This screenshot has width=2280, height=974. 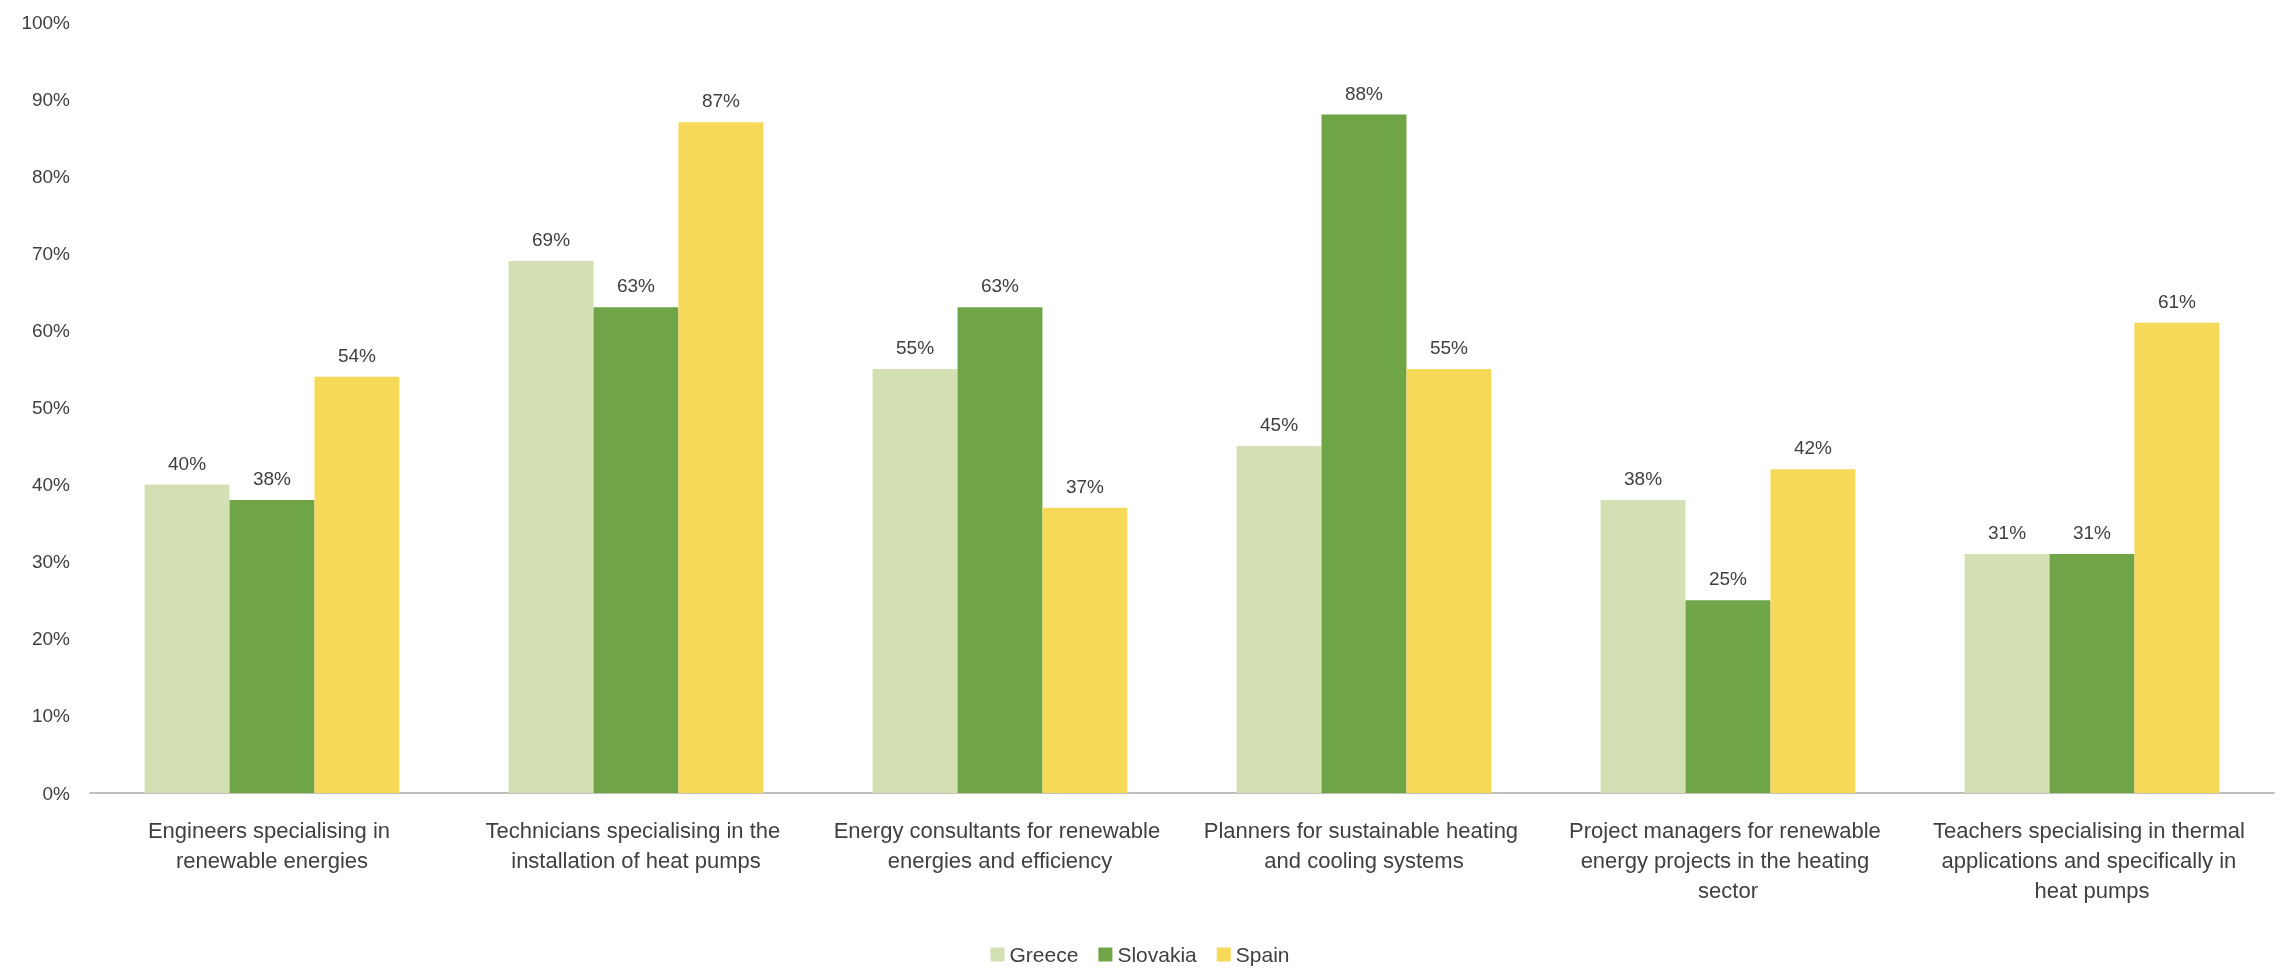 I want to click on y-tick-label: 0%, so click(x=56, y=793).